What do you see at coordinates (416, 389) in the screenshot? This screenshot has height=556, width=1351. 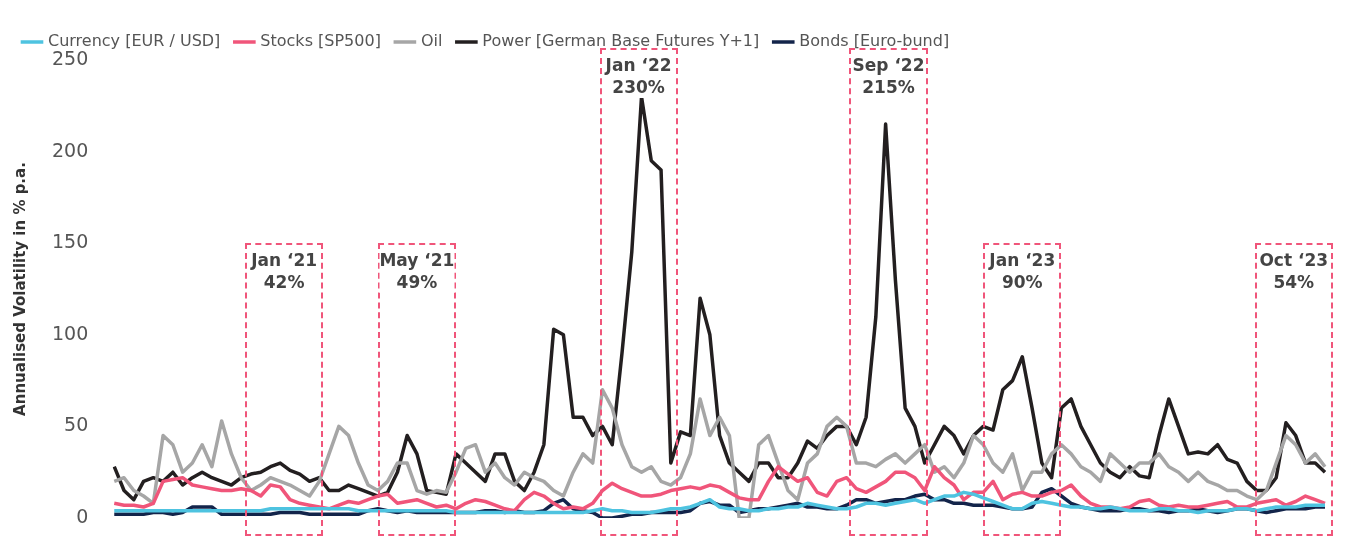 I see `dashed-frame: May ‘21 49%` at bounding box center [416, 389].